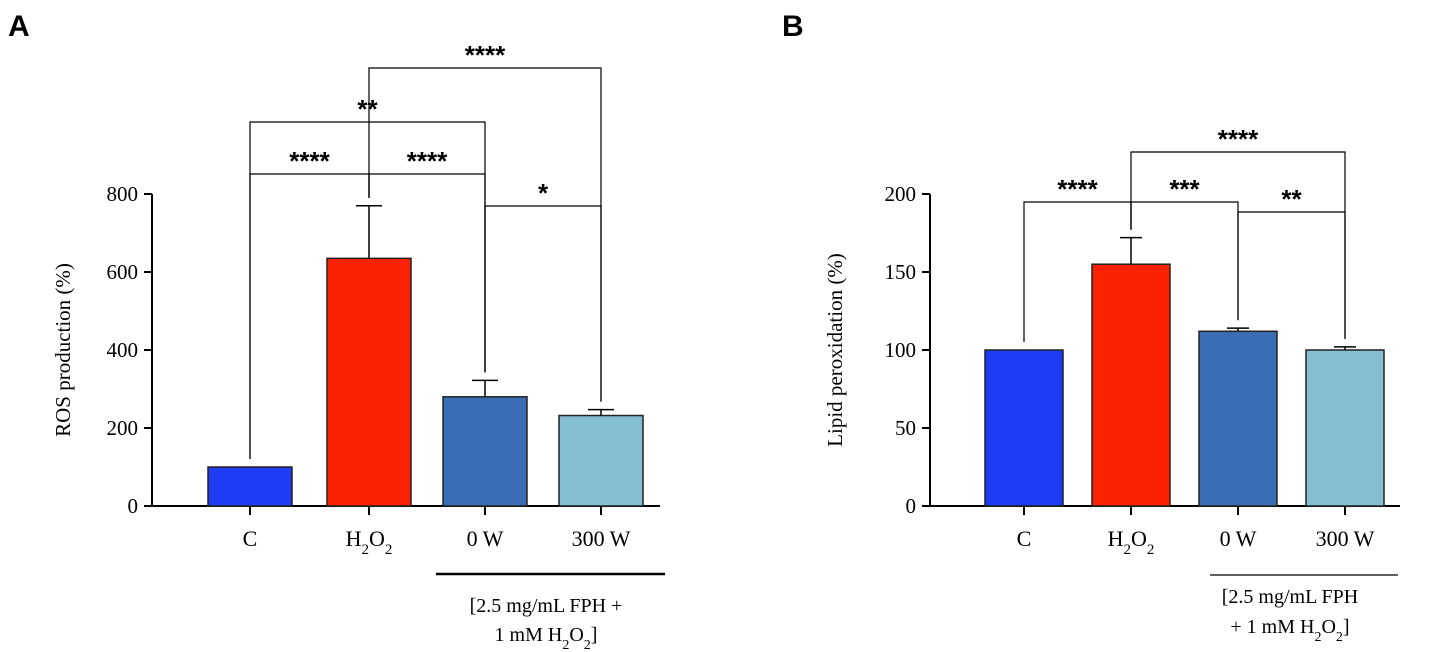 This screenshot has height=652, width=1430. Describe the element at coordinates (1238, 538) in the screenshot. I see `x-tick-label-b-2: 0 W` at that location.